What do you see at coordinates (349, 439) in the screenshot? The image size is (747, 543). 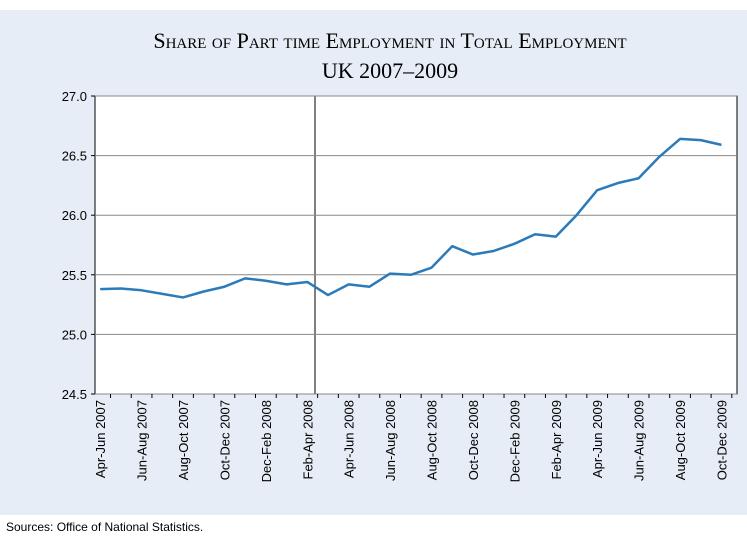 I see `x-tick-label: Apr-Jun 2008` at bounding box center [349, 439].